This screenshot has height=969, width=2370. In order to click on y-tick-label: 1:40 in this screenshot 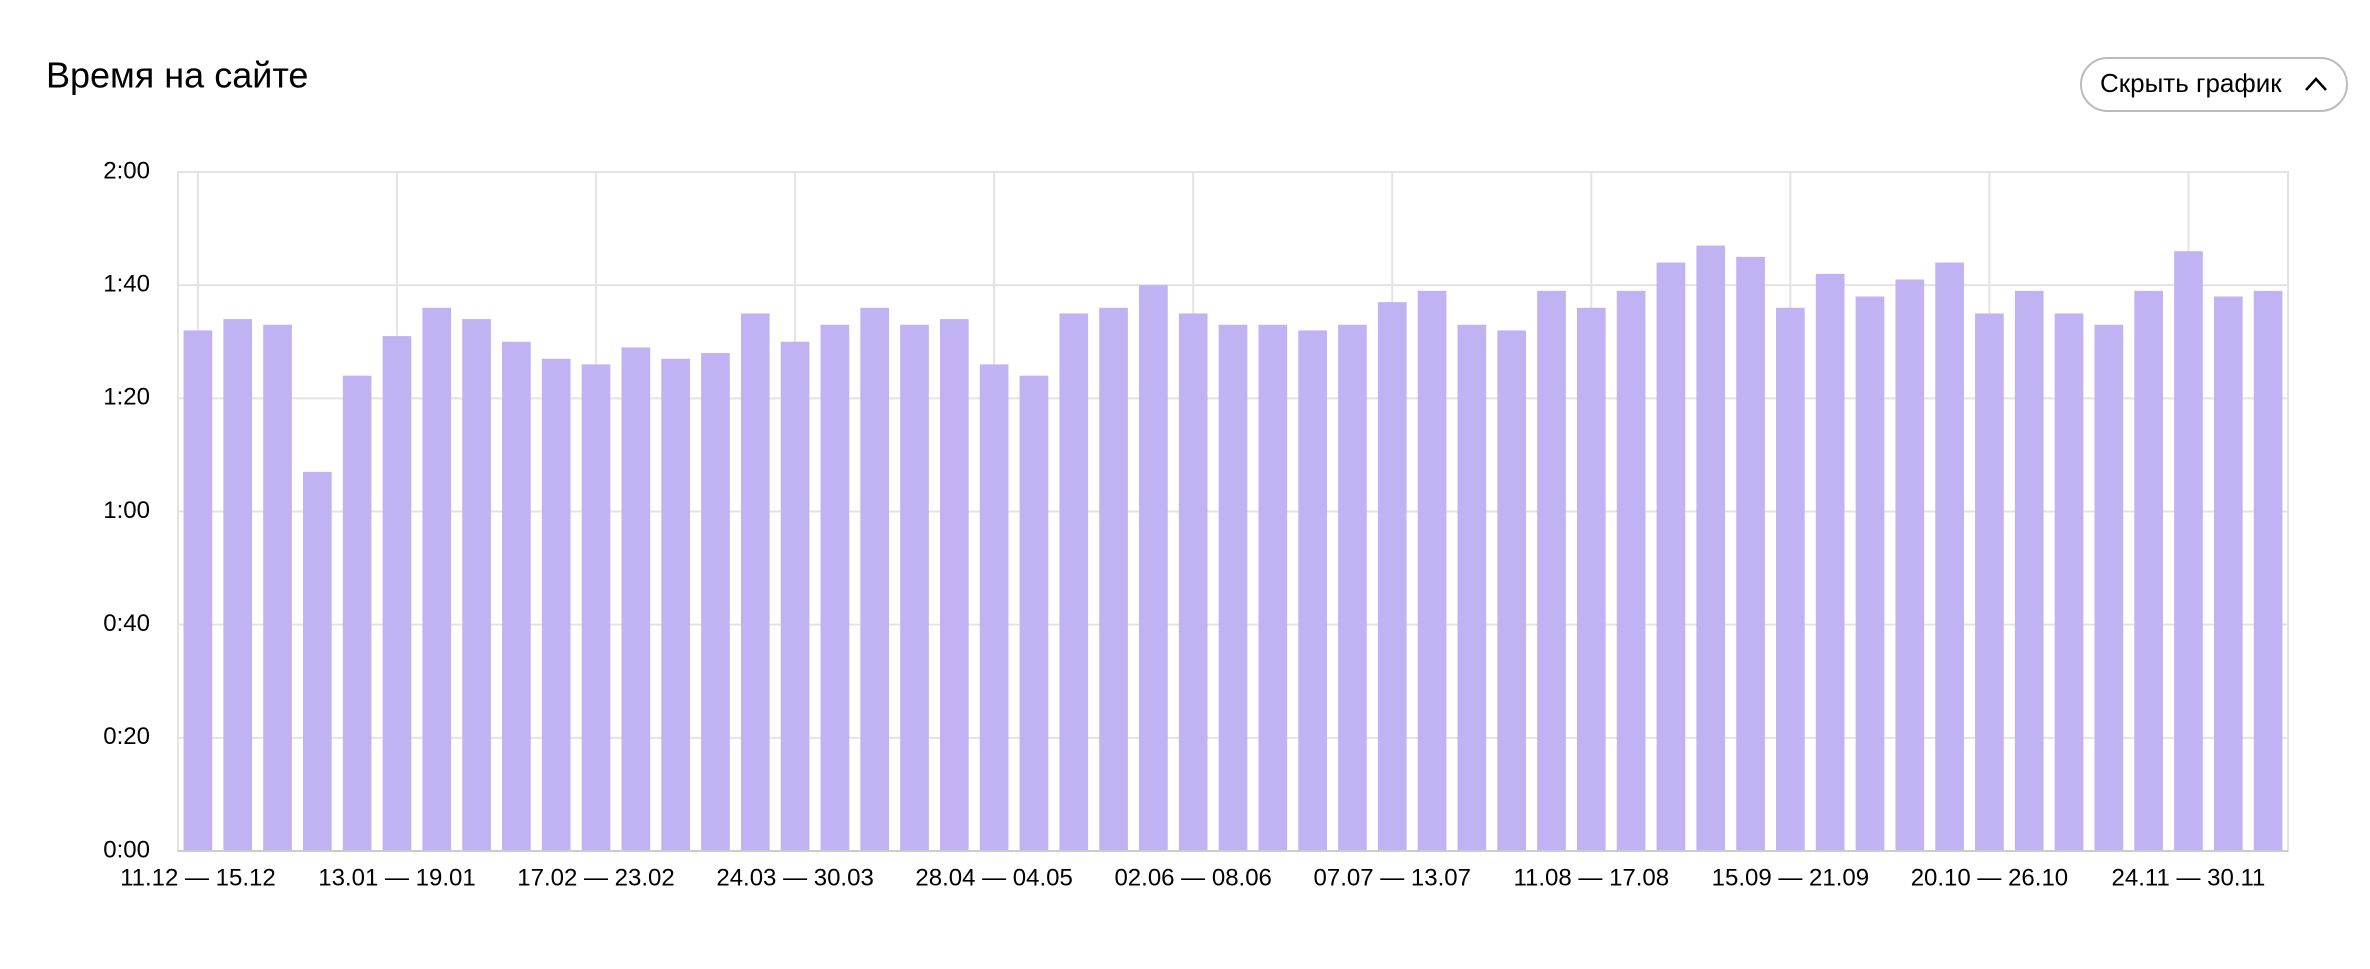, I will do `click(126, 284)`.